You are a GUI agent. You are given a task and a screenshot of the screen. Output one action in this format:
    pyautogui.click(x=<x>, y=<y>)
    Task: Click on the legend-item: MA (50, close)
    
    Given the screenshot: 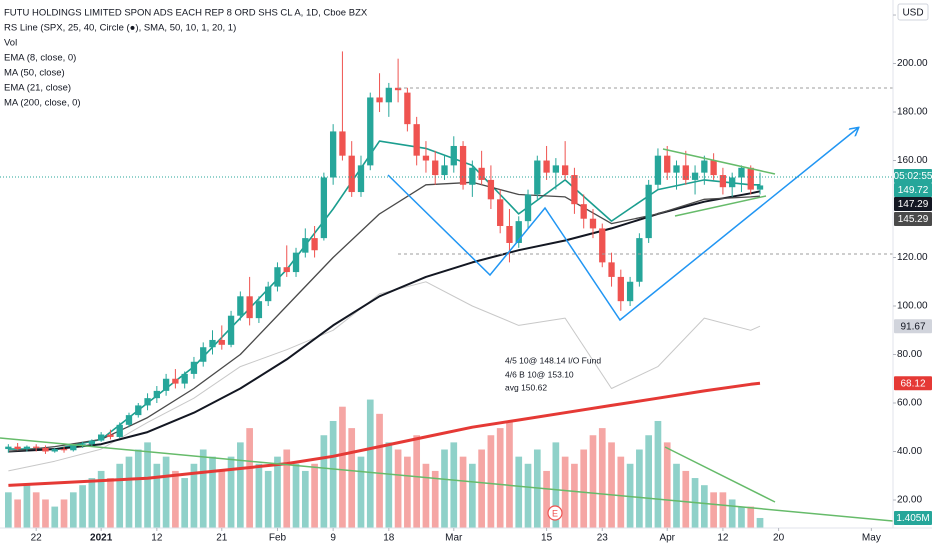 What is the action you would take?
    pyautogui.click(x=34, y=73)
    